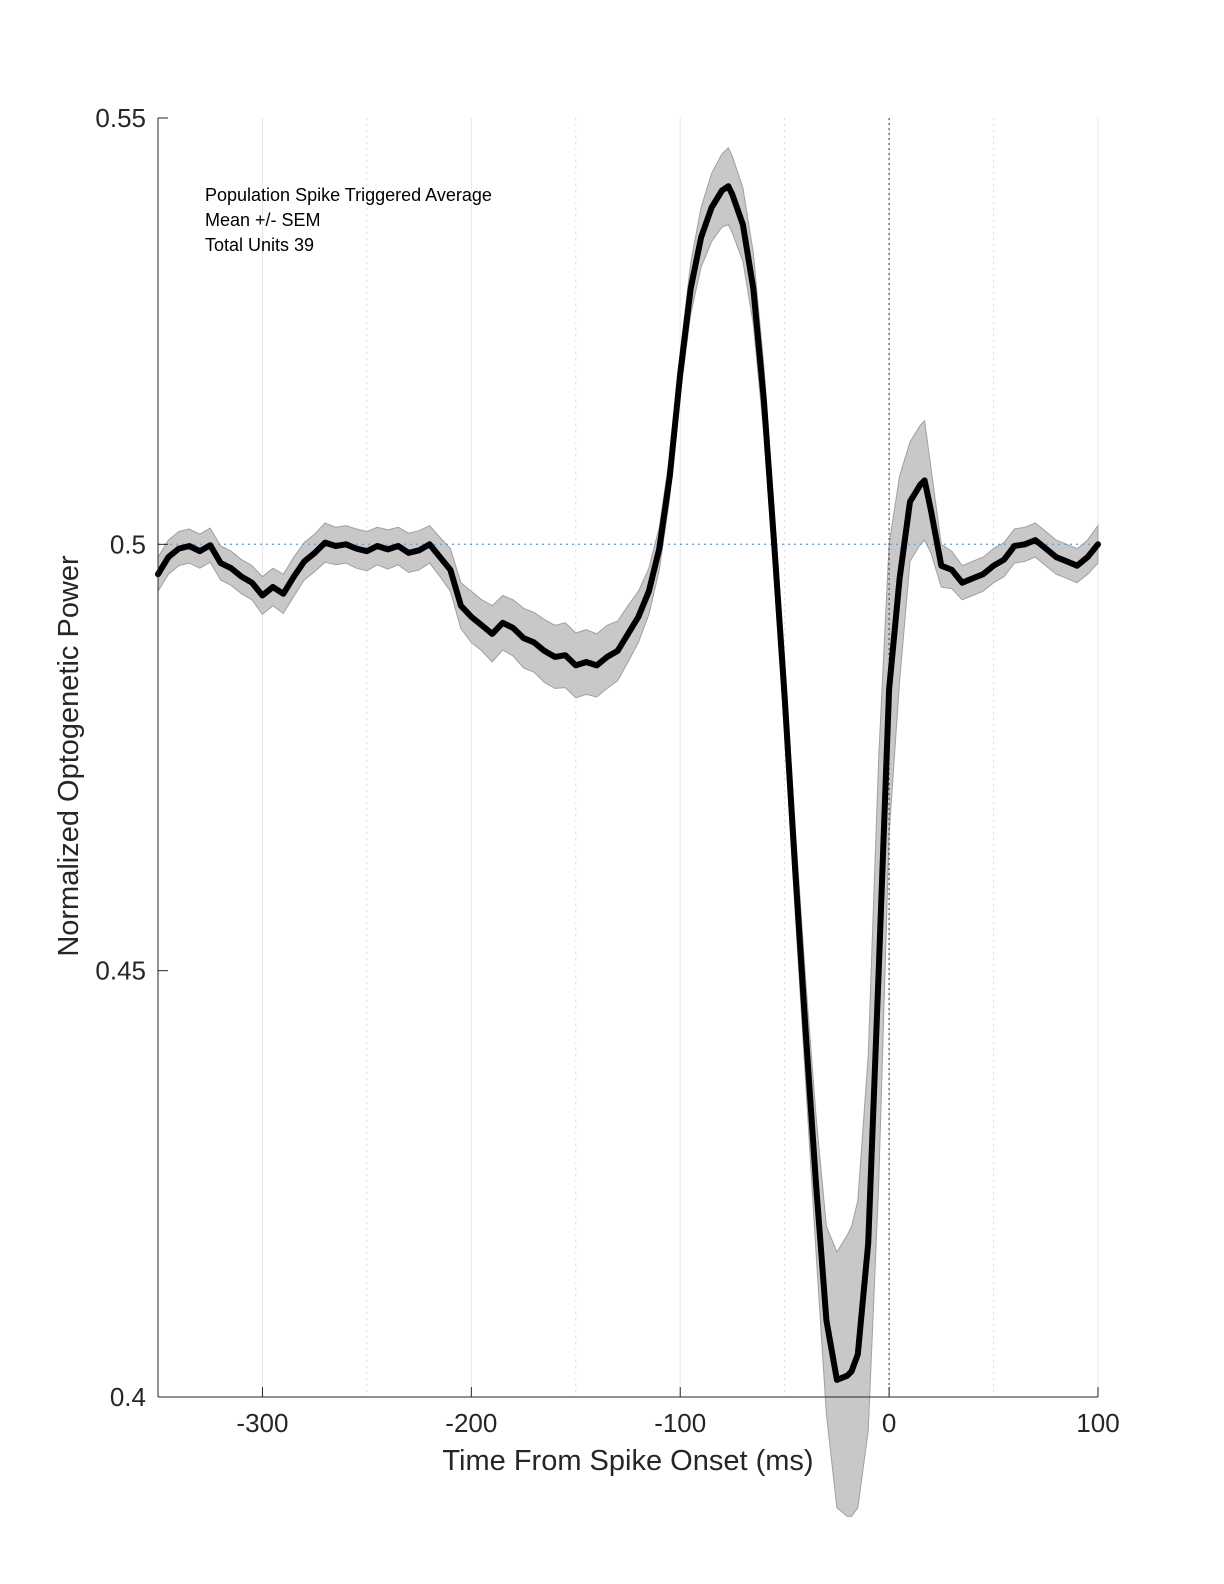  Describe the element at coordinates (627, 1461) in the screenshot. I see `x-axis-label: Time From Spike Onset (ms)` at that location.